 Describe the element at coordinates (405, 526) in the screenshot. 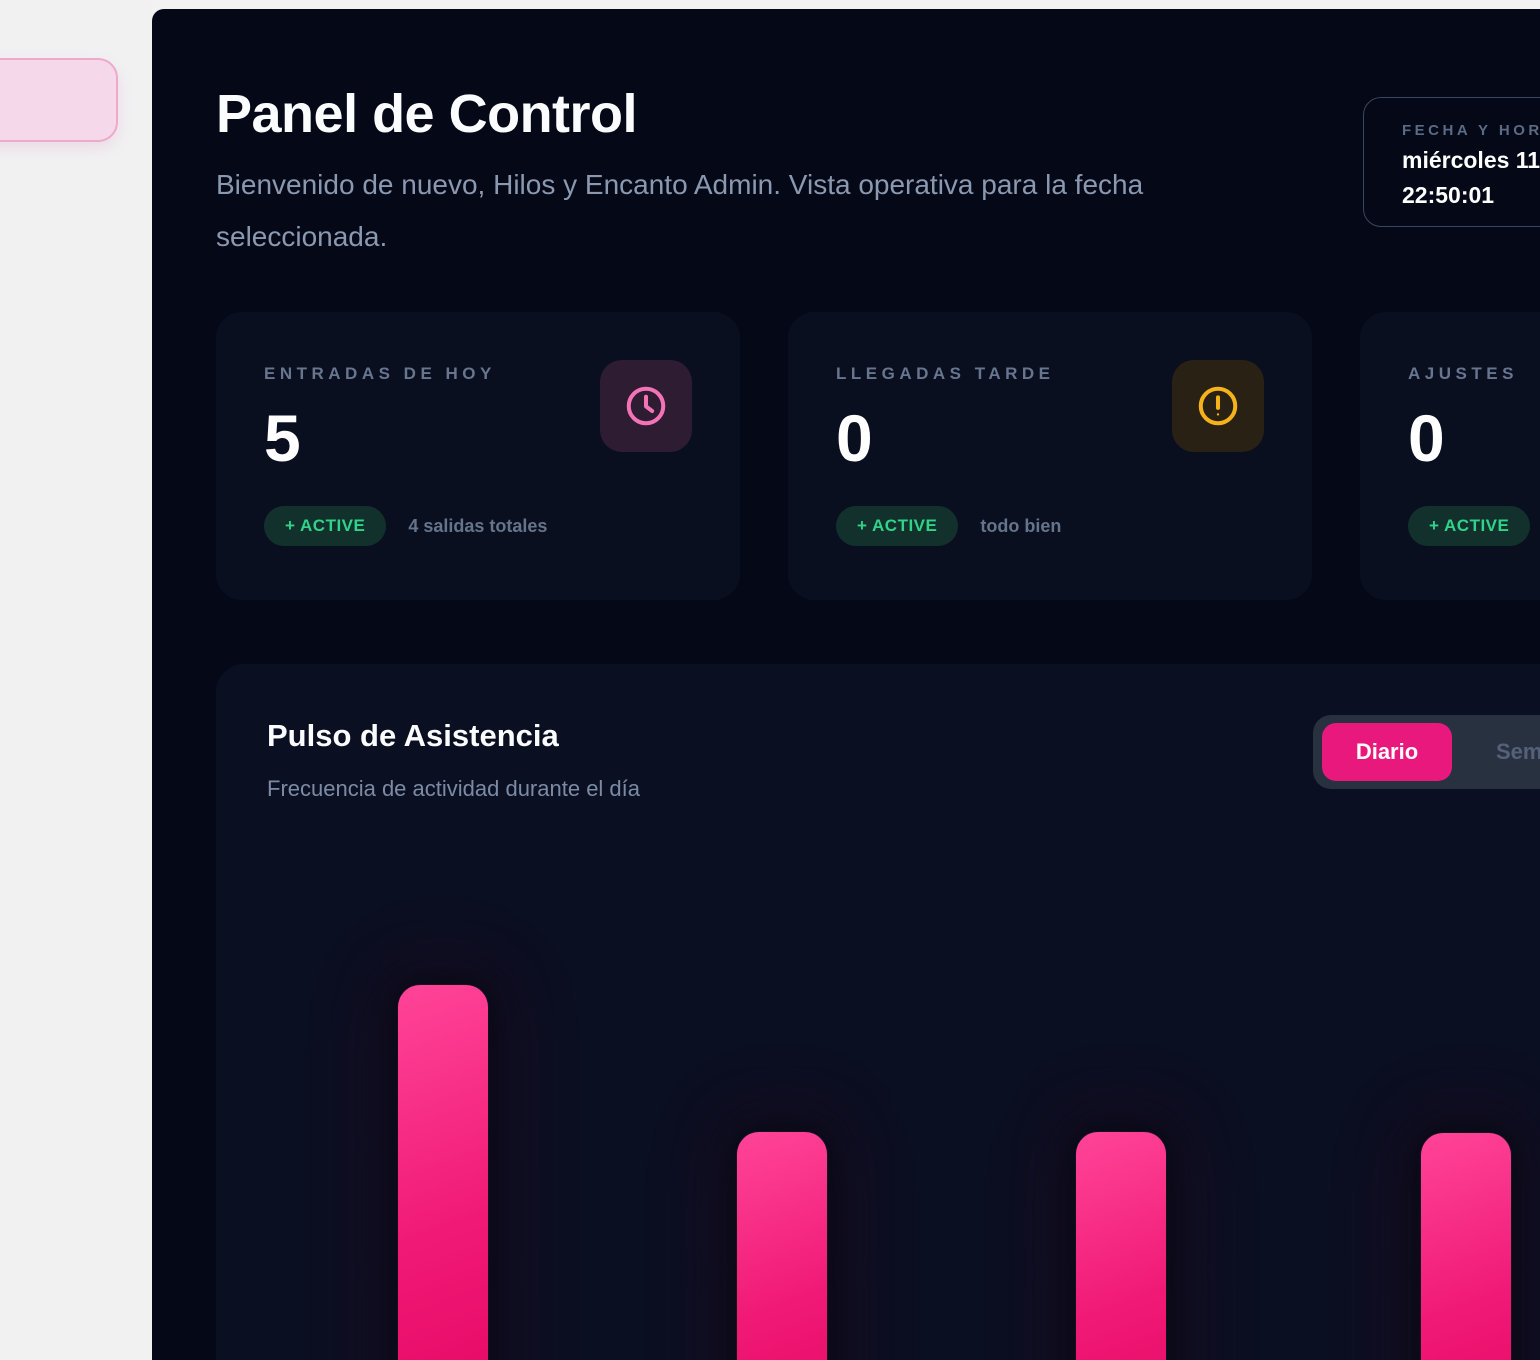

I see `stat-footer: + ACTIVE 4 salidas totales` at that location.